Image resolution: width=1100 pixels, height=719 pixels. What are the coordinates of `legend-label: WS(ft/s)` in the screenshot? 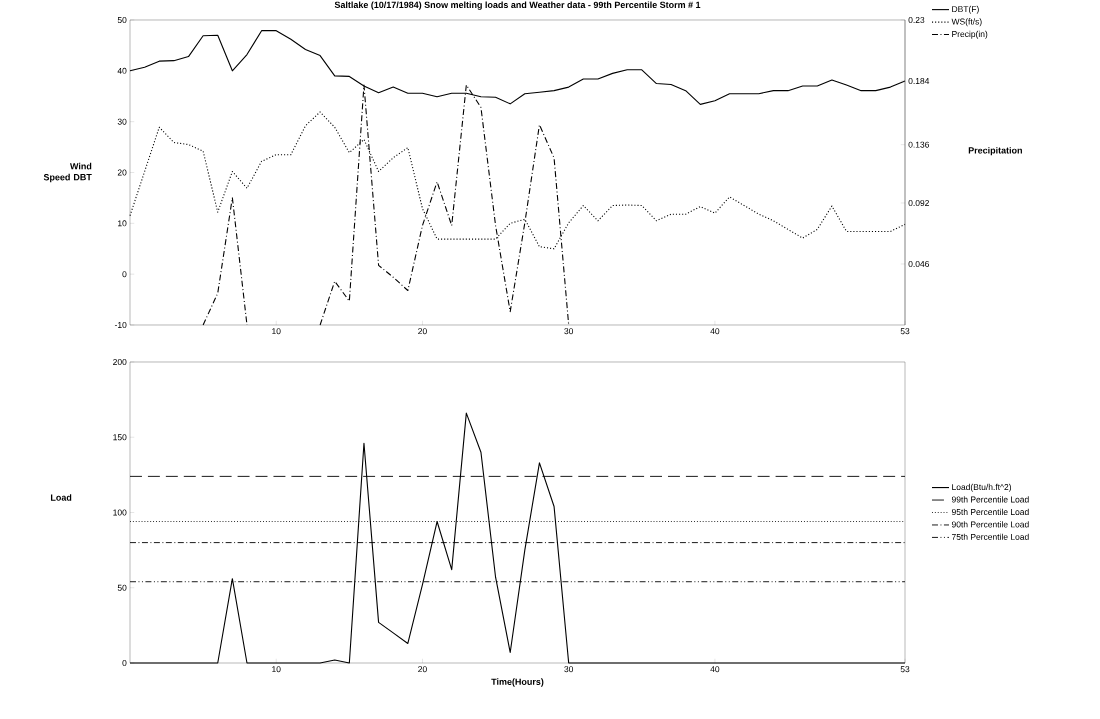 It's located at (966, 22).